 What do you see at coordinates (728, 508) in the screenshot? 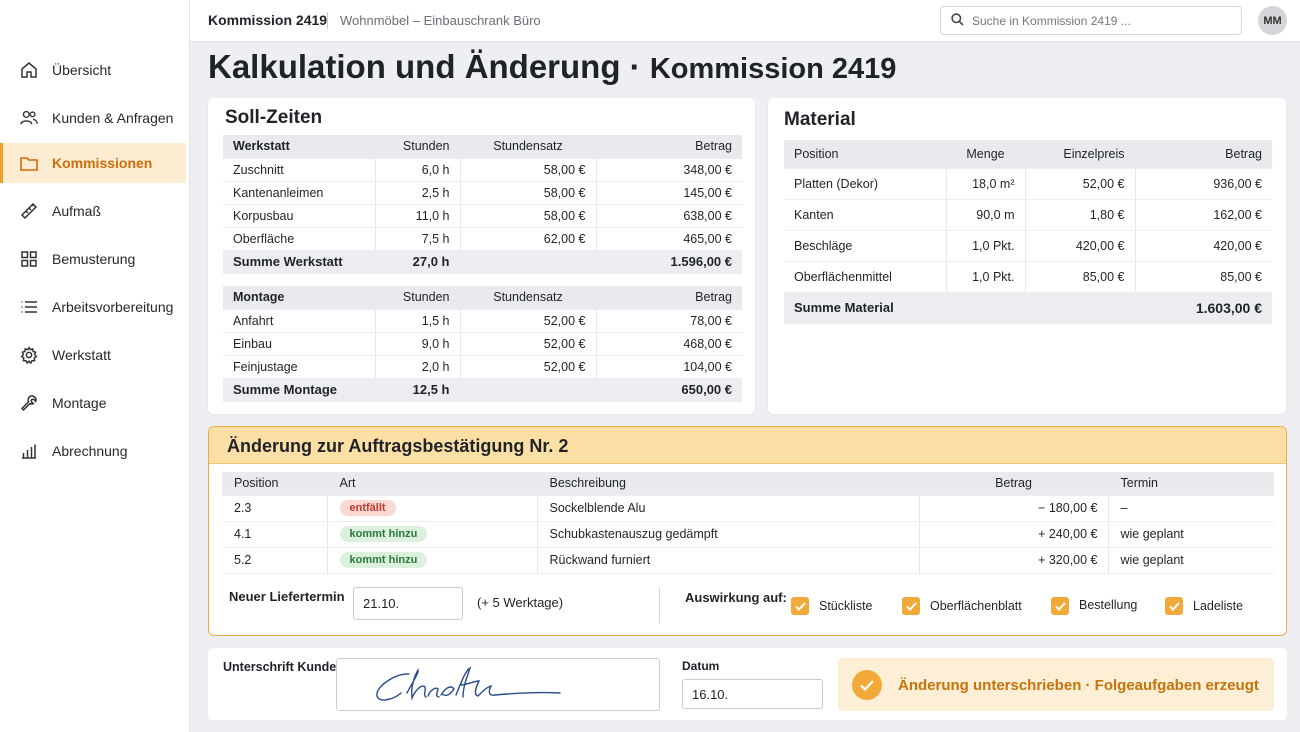
I see `table-cell: Sockelblende Alu` at bounding box center [728, 508].